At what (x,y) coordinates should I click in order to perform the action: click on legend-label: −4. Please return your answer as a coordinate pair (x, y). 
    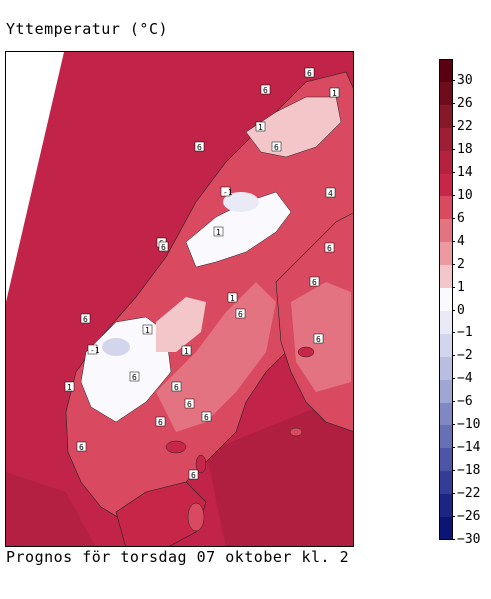
    Looking at the image, I should click on (465, 379).